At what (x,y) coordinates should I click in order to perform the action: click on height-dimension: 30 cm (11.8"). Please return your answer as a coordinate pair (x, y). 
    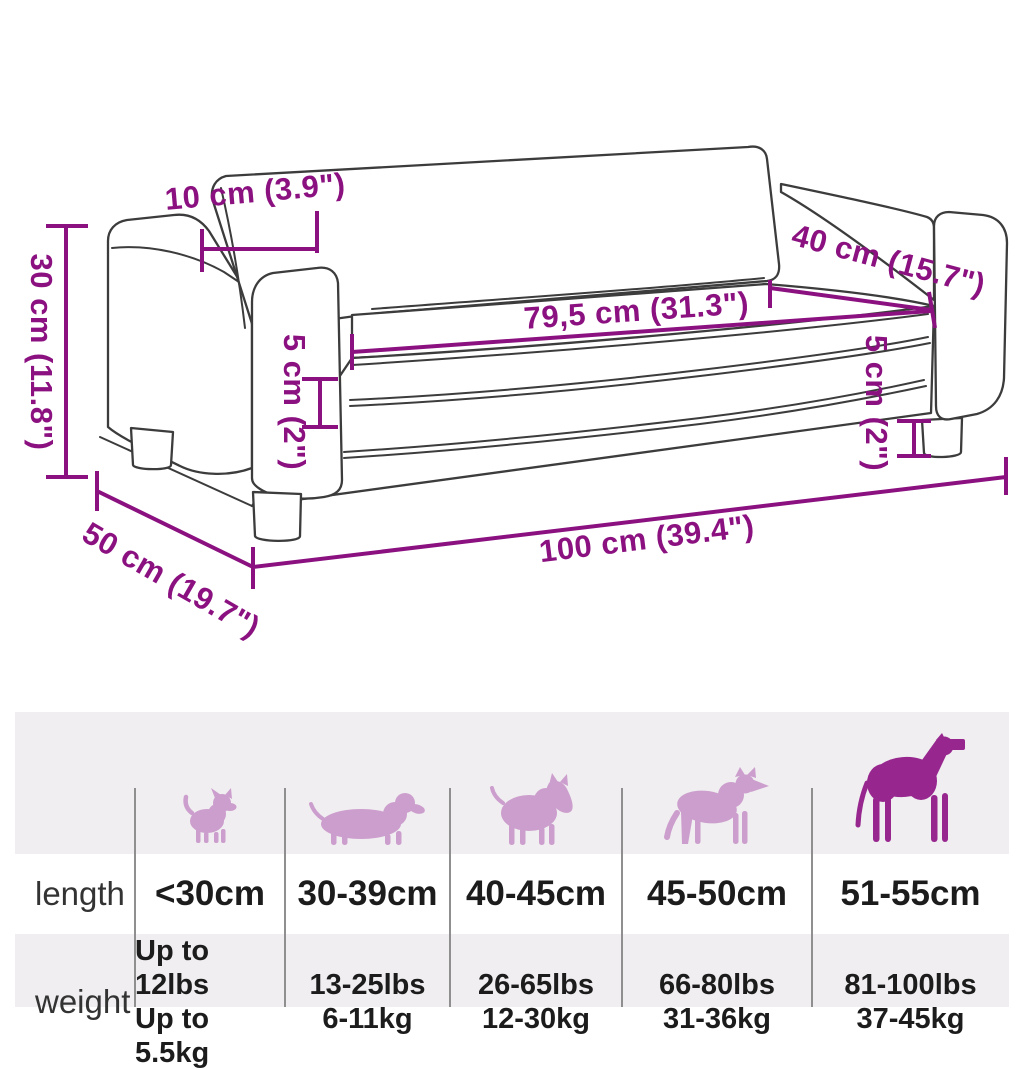
    Looking at the image, I should click on (56, 351).